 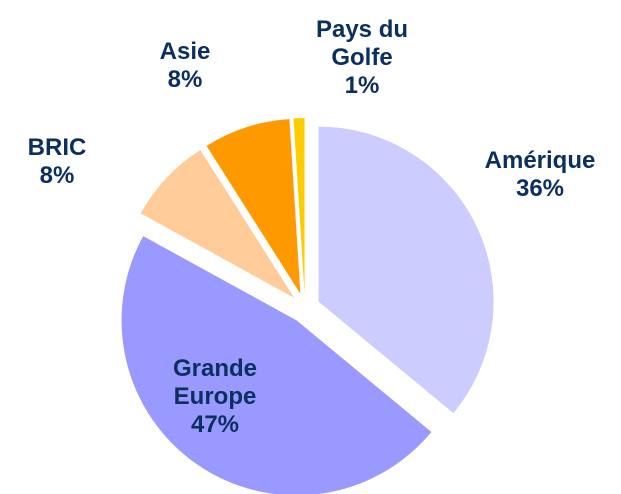 I want to click on category-label: Amérique, so click(x=540, y=160).